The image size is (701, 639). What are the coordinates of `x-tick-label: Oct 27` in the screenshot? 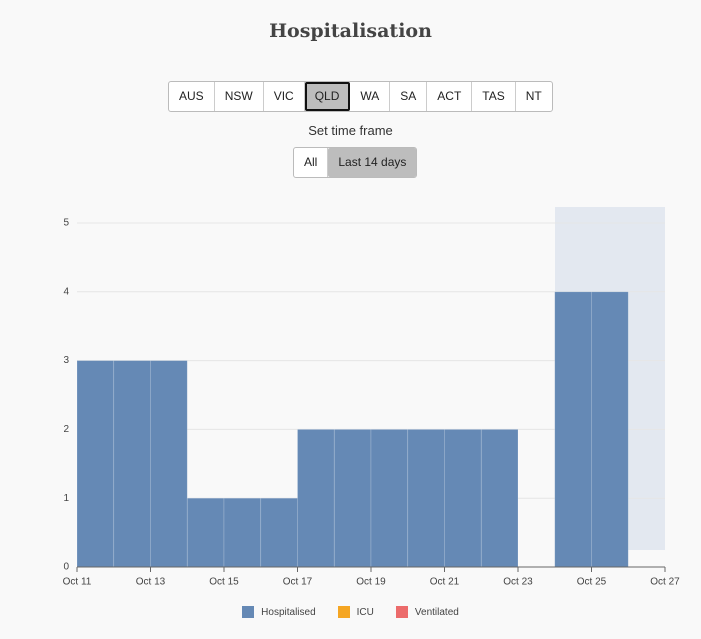 It's located at (665, 582).